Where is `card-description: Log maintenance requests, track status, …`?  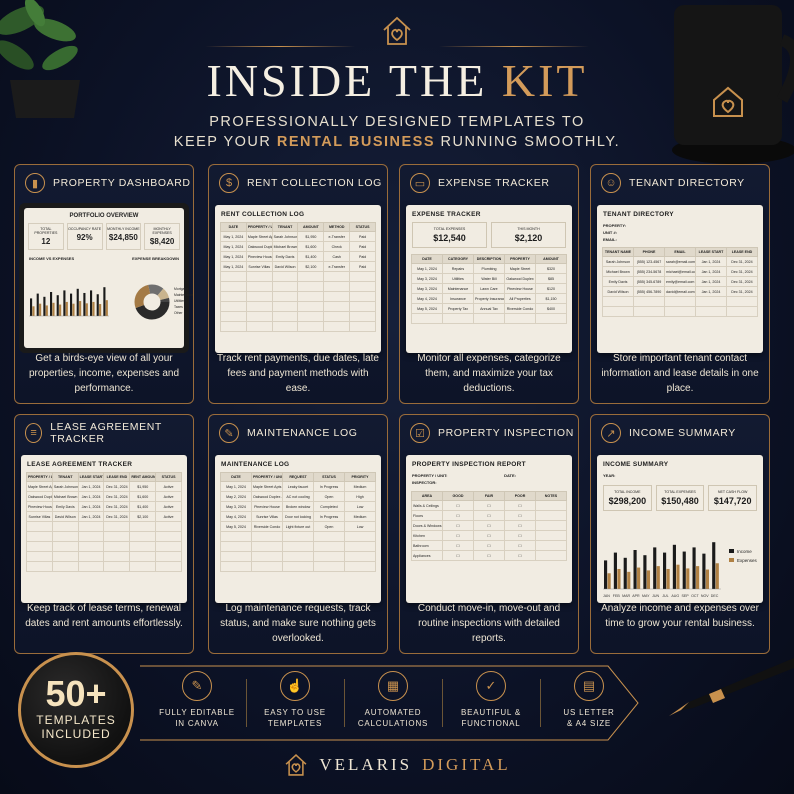
card-description: Log maintenance requests, track status, … is located at coordinates (298, 623).